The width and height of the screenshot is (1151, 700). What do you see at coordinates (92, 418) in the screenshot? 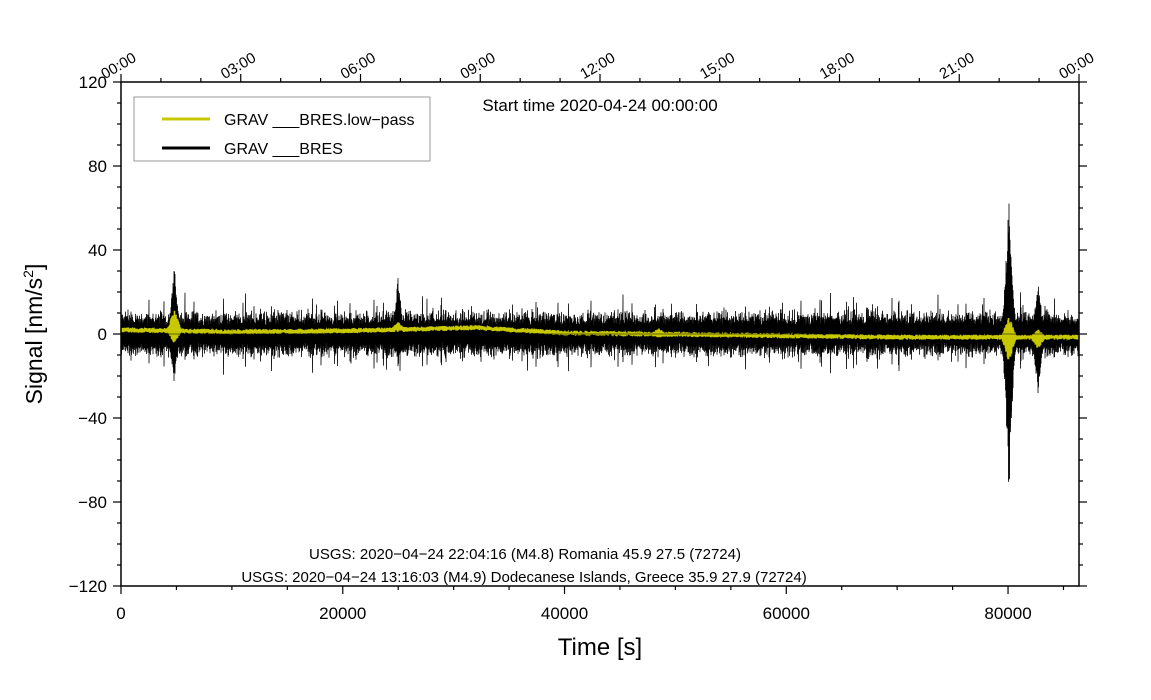
I see `y-tick-label: −40` at bounding box center [92, 418].